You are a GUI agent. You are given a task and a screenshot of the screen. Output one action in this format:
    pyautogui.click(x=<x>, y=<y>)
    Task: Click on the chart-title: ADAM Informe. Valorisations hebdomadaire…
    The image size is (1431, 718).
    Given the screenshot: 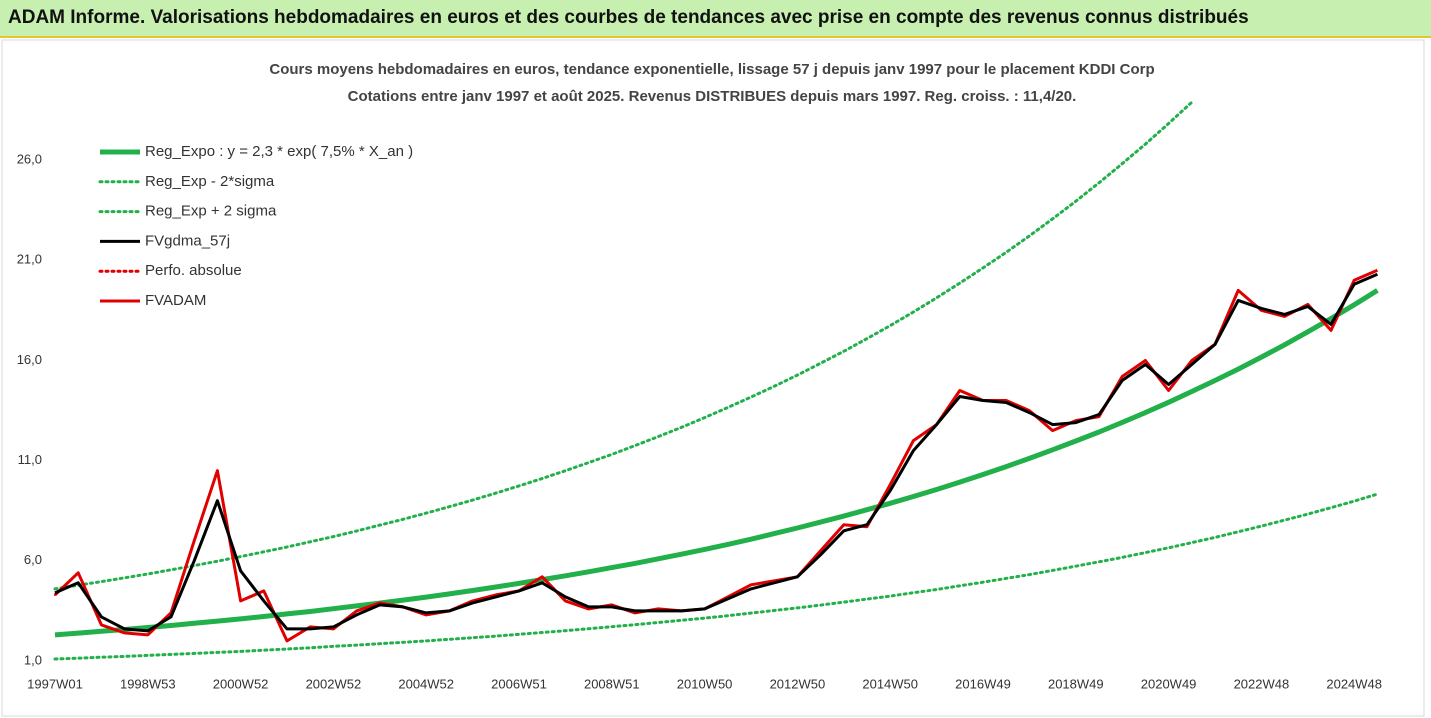 What is the action you would take?
    pyautogui.click(x=628, y=17)
    